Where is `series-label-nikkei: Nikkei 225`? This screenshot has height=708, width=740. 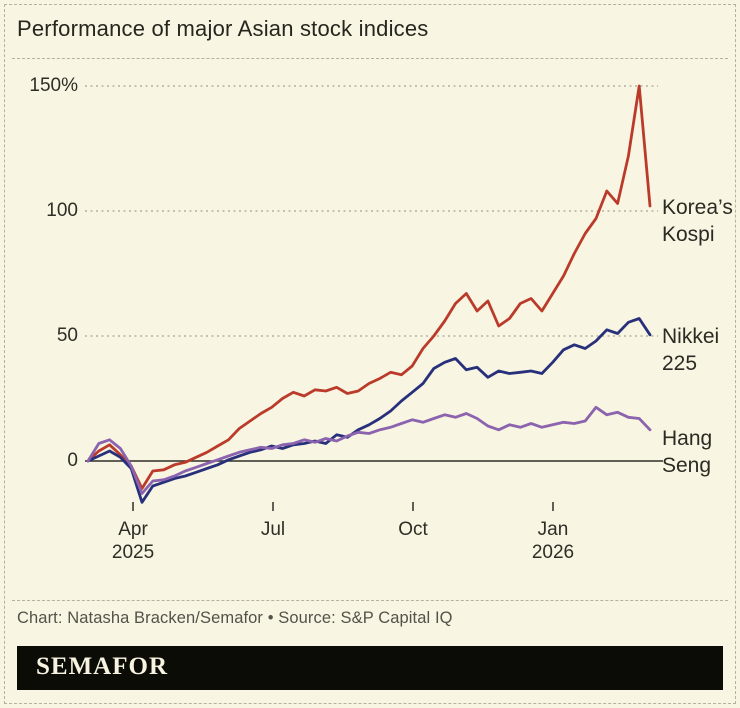
series-label-nikkei: Nikkei 225 is located at coordinates (690, 350).